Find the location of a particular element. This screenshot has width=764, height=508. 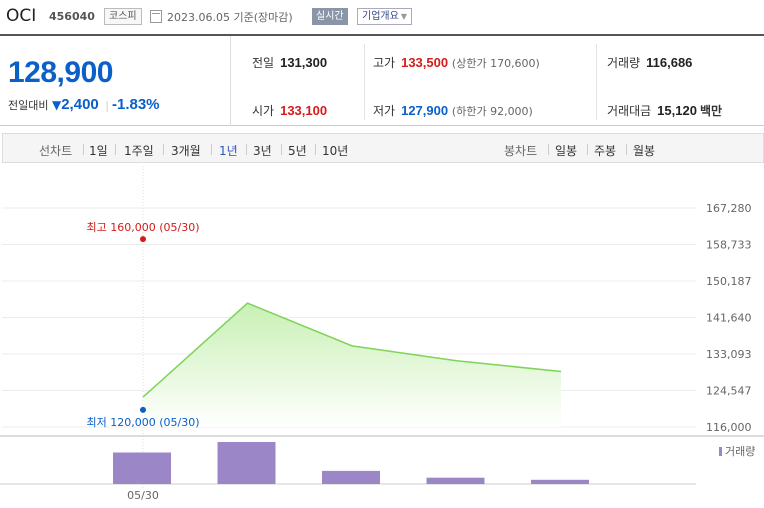

open-stat: 시가 133,100 is located at coordinates (289, 110).